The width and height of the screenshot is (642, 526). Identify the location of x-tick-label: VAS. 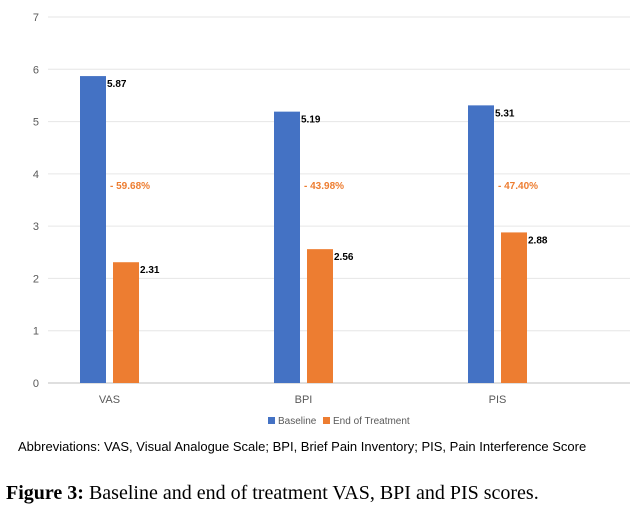
(109, 400).